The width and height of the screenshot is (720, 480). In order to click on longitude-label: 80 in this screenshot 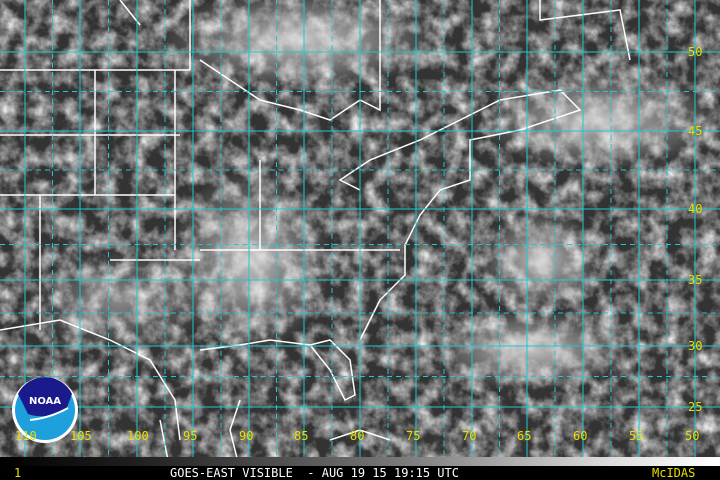, I will do `click(357, 436)`.